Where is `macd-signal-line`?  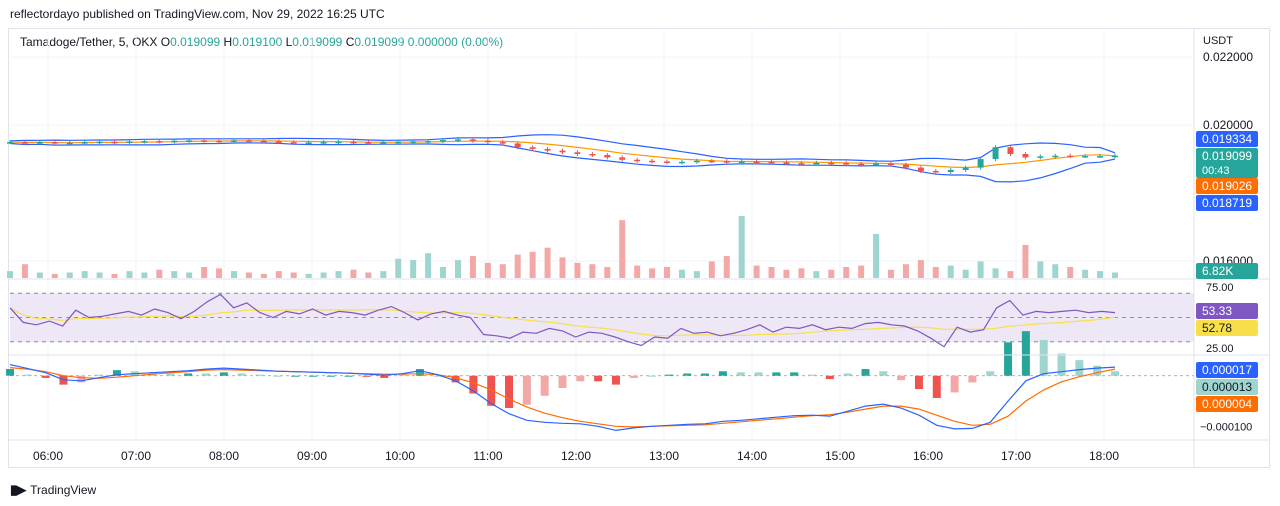 macd-signal-line is located at coordinates (562, 397).